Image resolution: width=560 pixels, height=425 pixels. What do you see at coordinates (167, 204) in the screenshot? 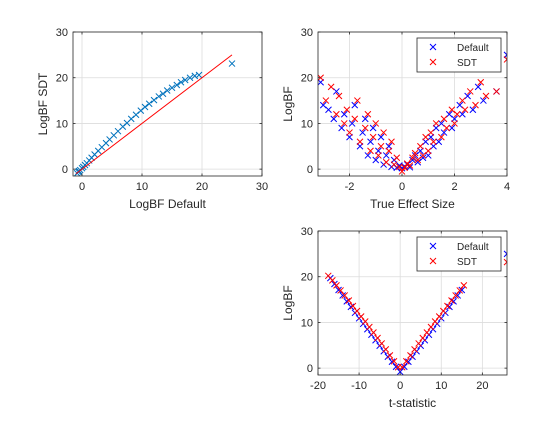
I see `x-axis-label: LogBF Default` at bounding box center [167, 204].